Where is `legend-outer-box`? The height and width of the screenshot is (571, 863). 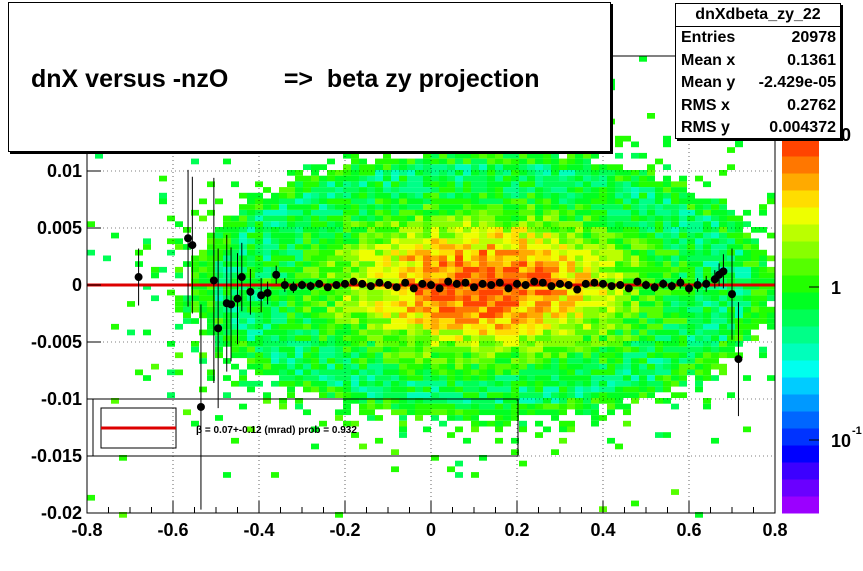
legend-outer-box is located at coordinates (305, 427).